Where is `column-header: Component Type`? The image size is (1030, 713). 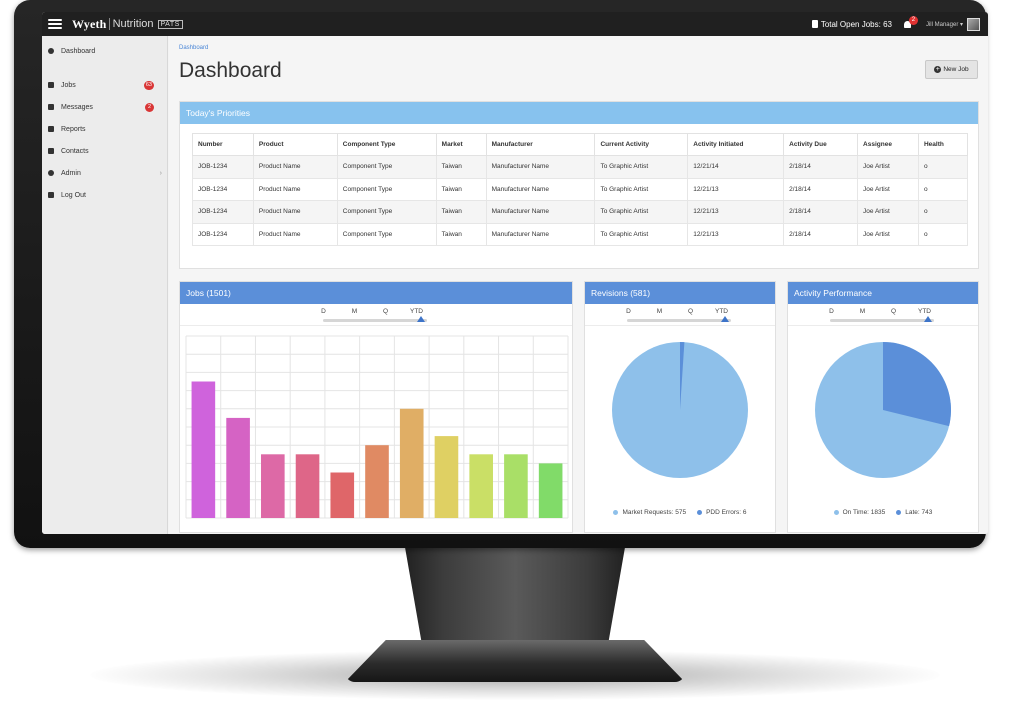 column-header: Component Type is located at coordinates (386, 144).